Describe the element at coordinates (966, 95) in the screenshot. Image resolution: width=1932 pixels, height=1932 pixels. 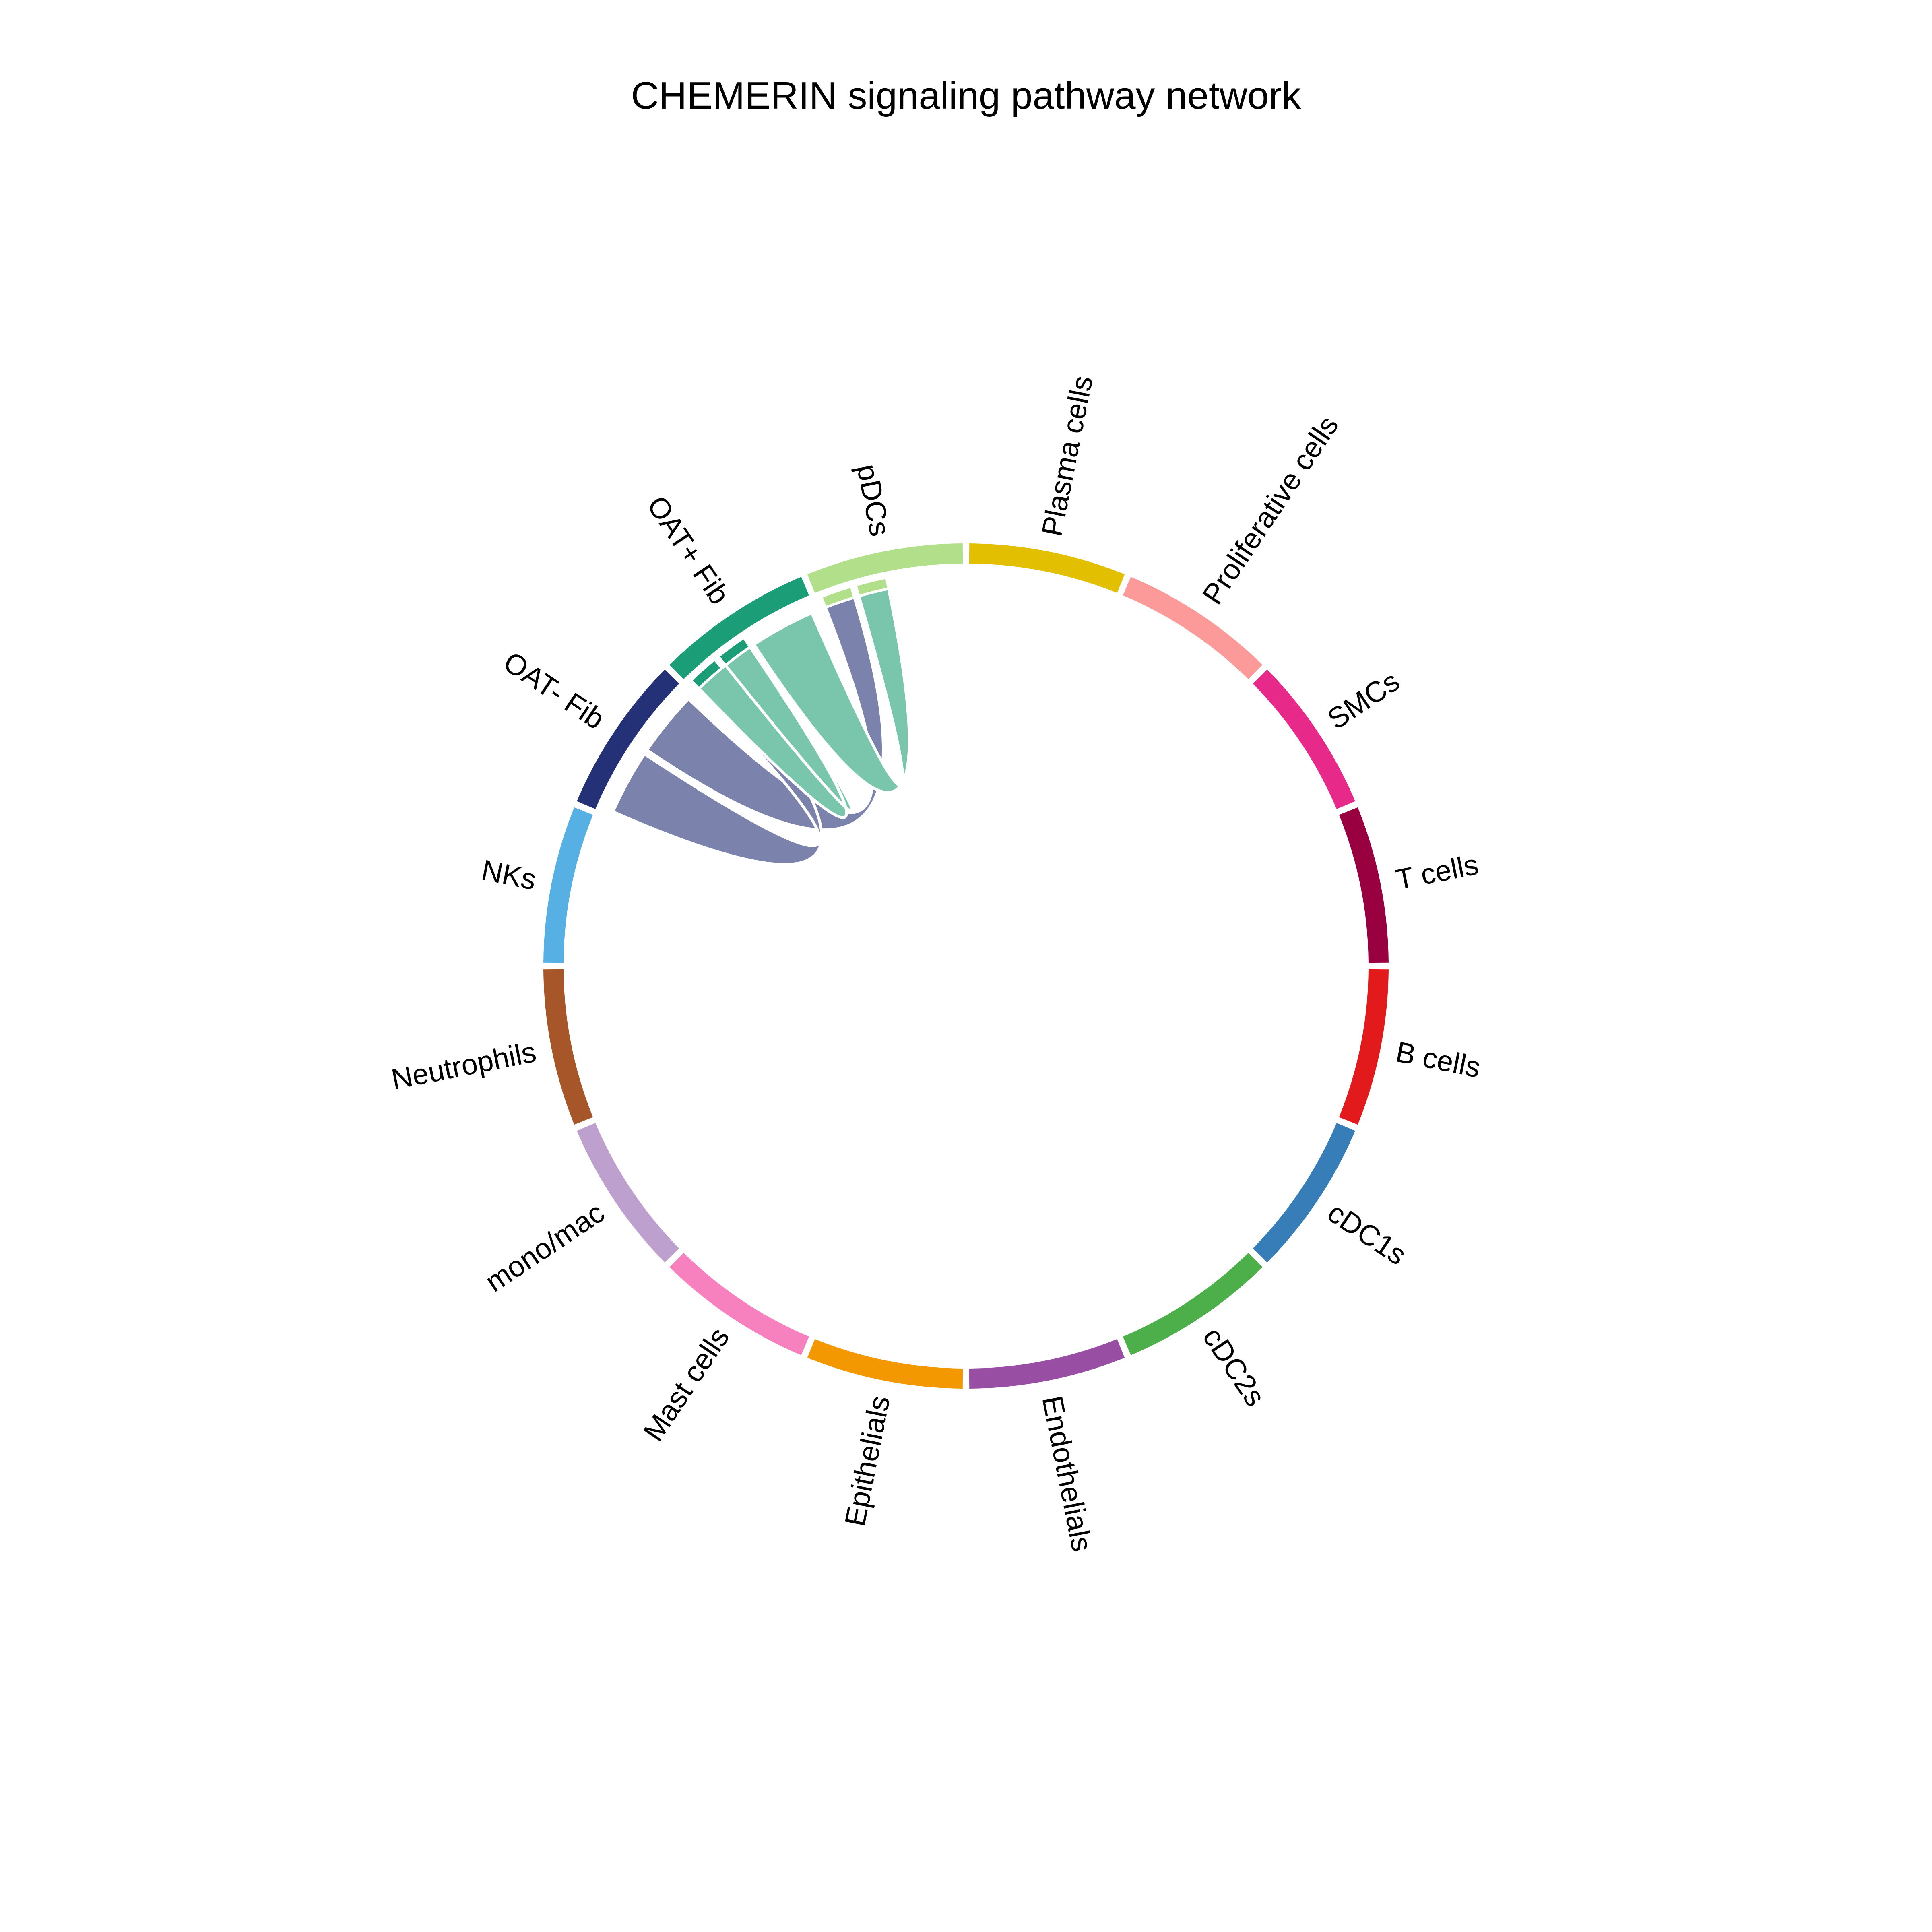
I see `diagram-title: CHEMERIN signaling pathway network` at that location.